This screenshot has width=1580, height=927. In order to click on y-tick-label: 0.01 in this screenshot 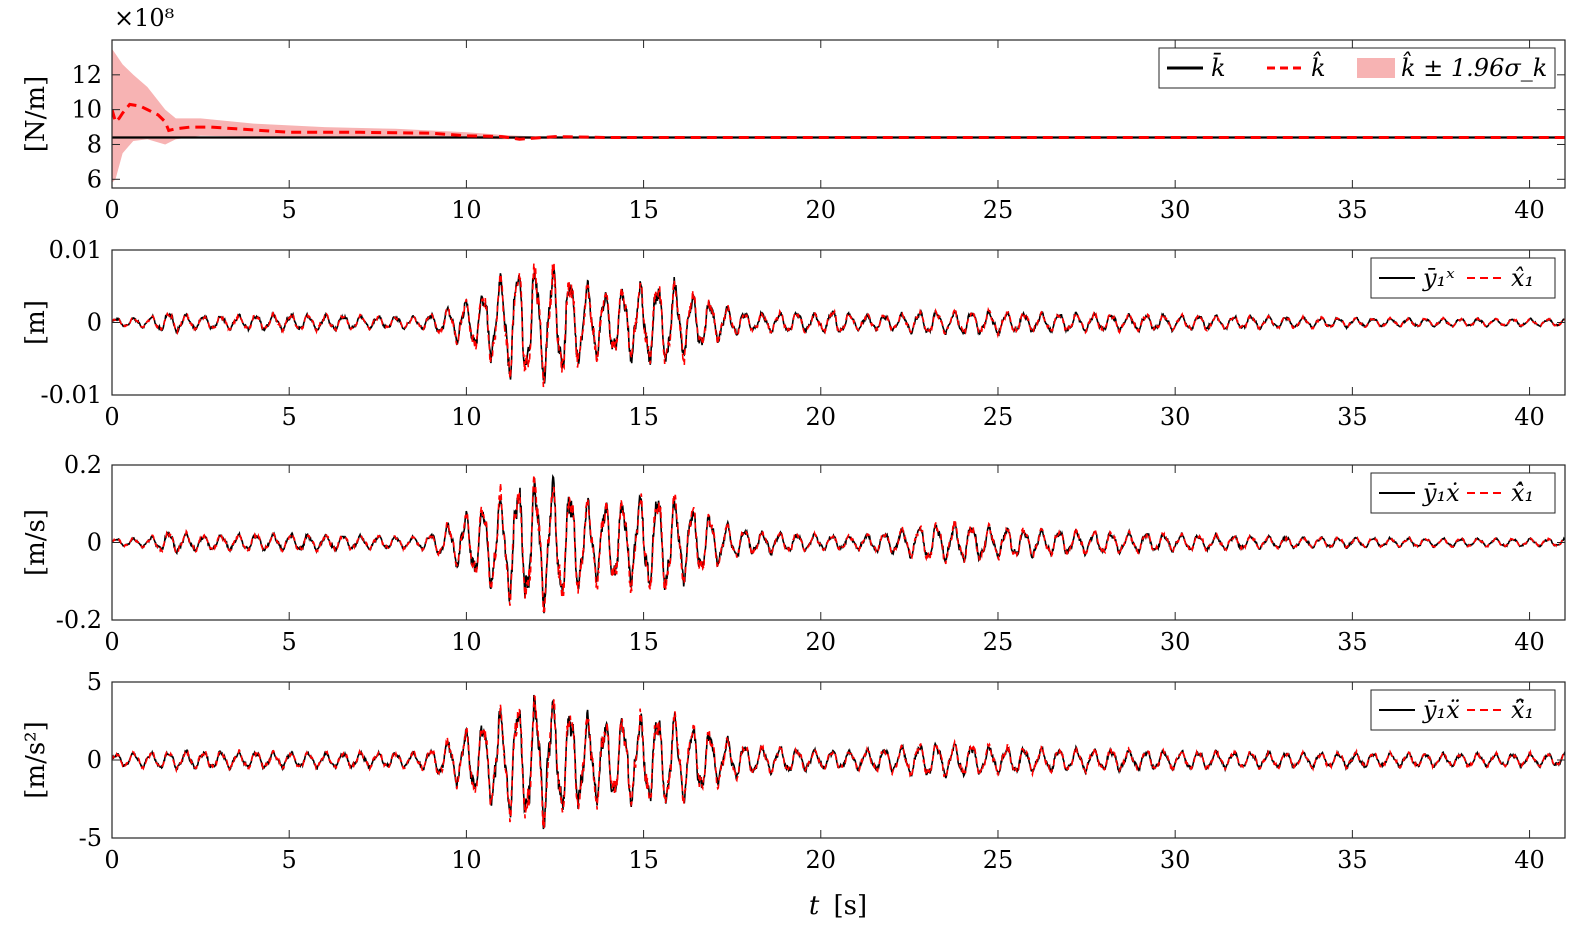, I will do `click(75, 250)`.